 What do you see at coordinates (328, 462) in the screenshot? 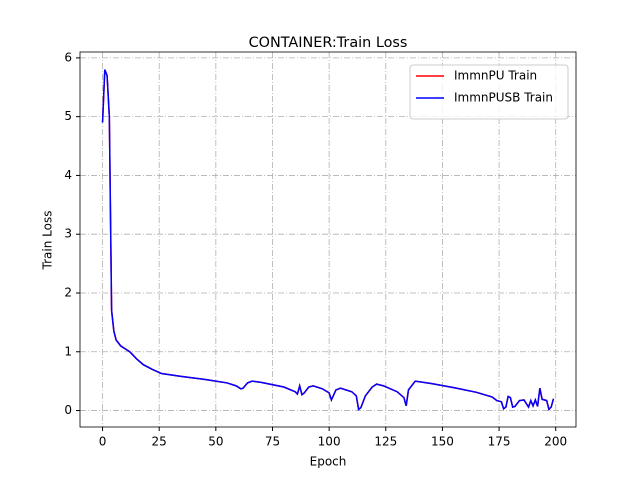
I see `x-axis-label: Epoch` at bounding box center [328, 462].